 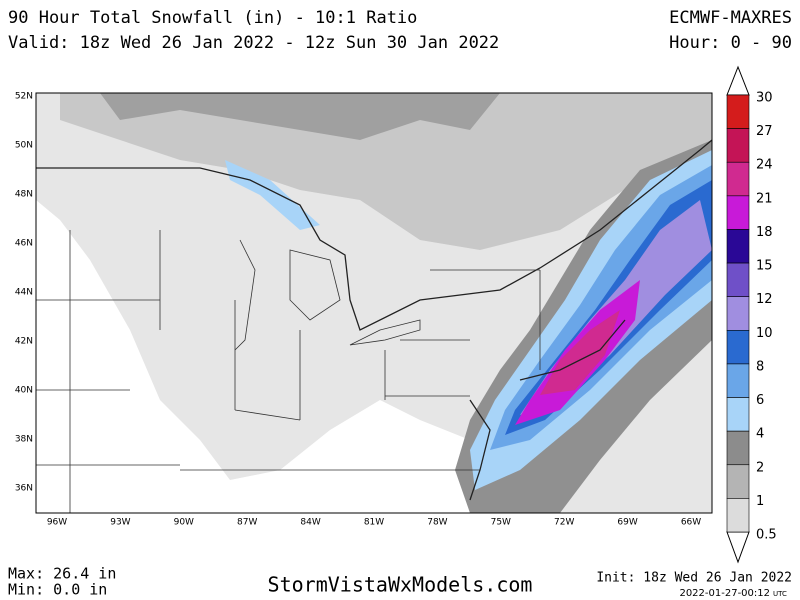 What do you see at coordinates (764, 266) in the screenshot?
I see `colorbar-label: 15` at bounding box center [764, 266].